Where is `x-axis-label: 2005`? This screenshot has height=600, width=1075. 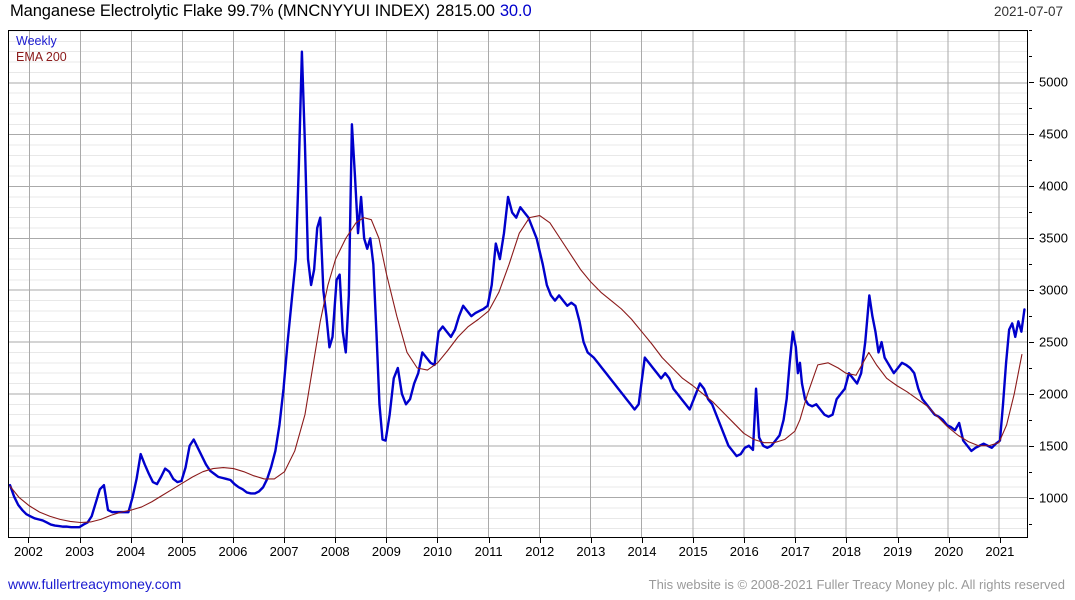
x-axis-label: 2005 is located at coordinates (182, 551).